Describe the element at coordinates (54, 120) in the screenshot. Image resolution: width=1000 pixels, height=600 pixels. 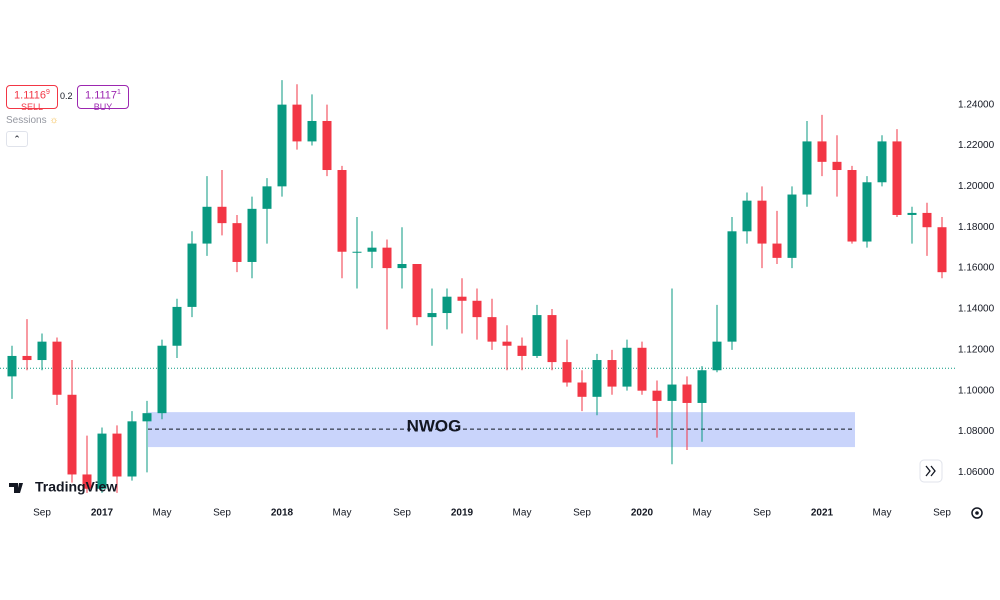
I see `sessions-icon: ☼` at that location.